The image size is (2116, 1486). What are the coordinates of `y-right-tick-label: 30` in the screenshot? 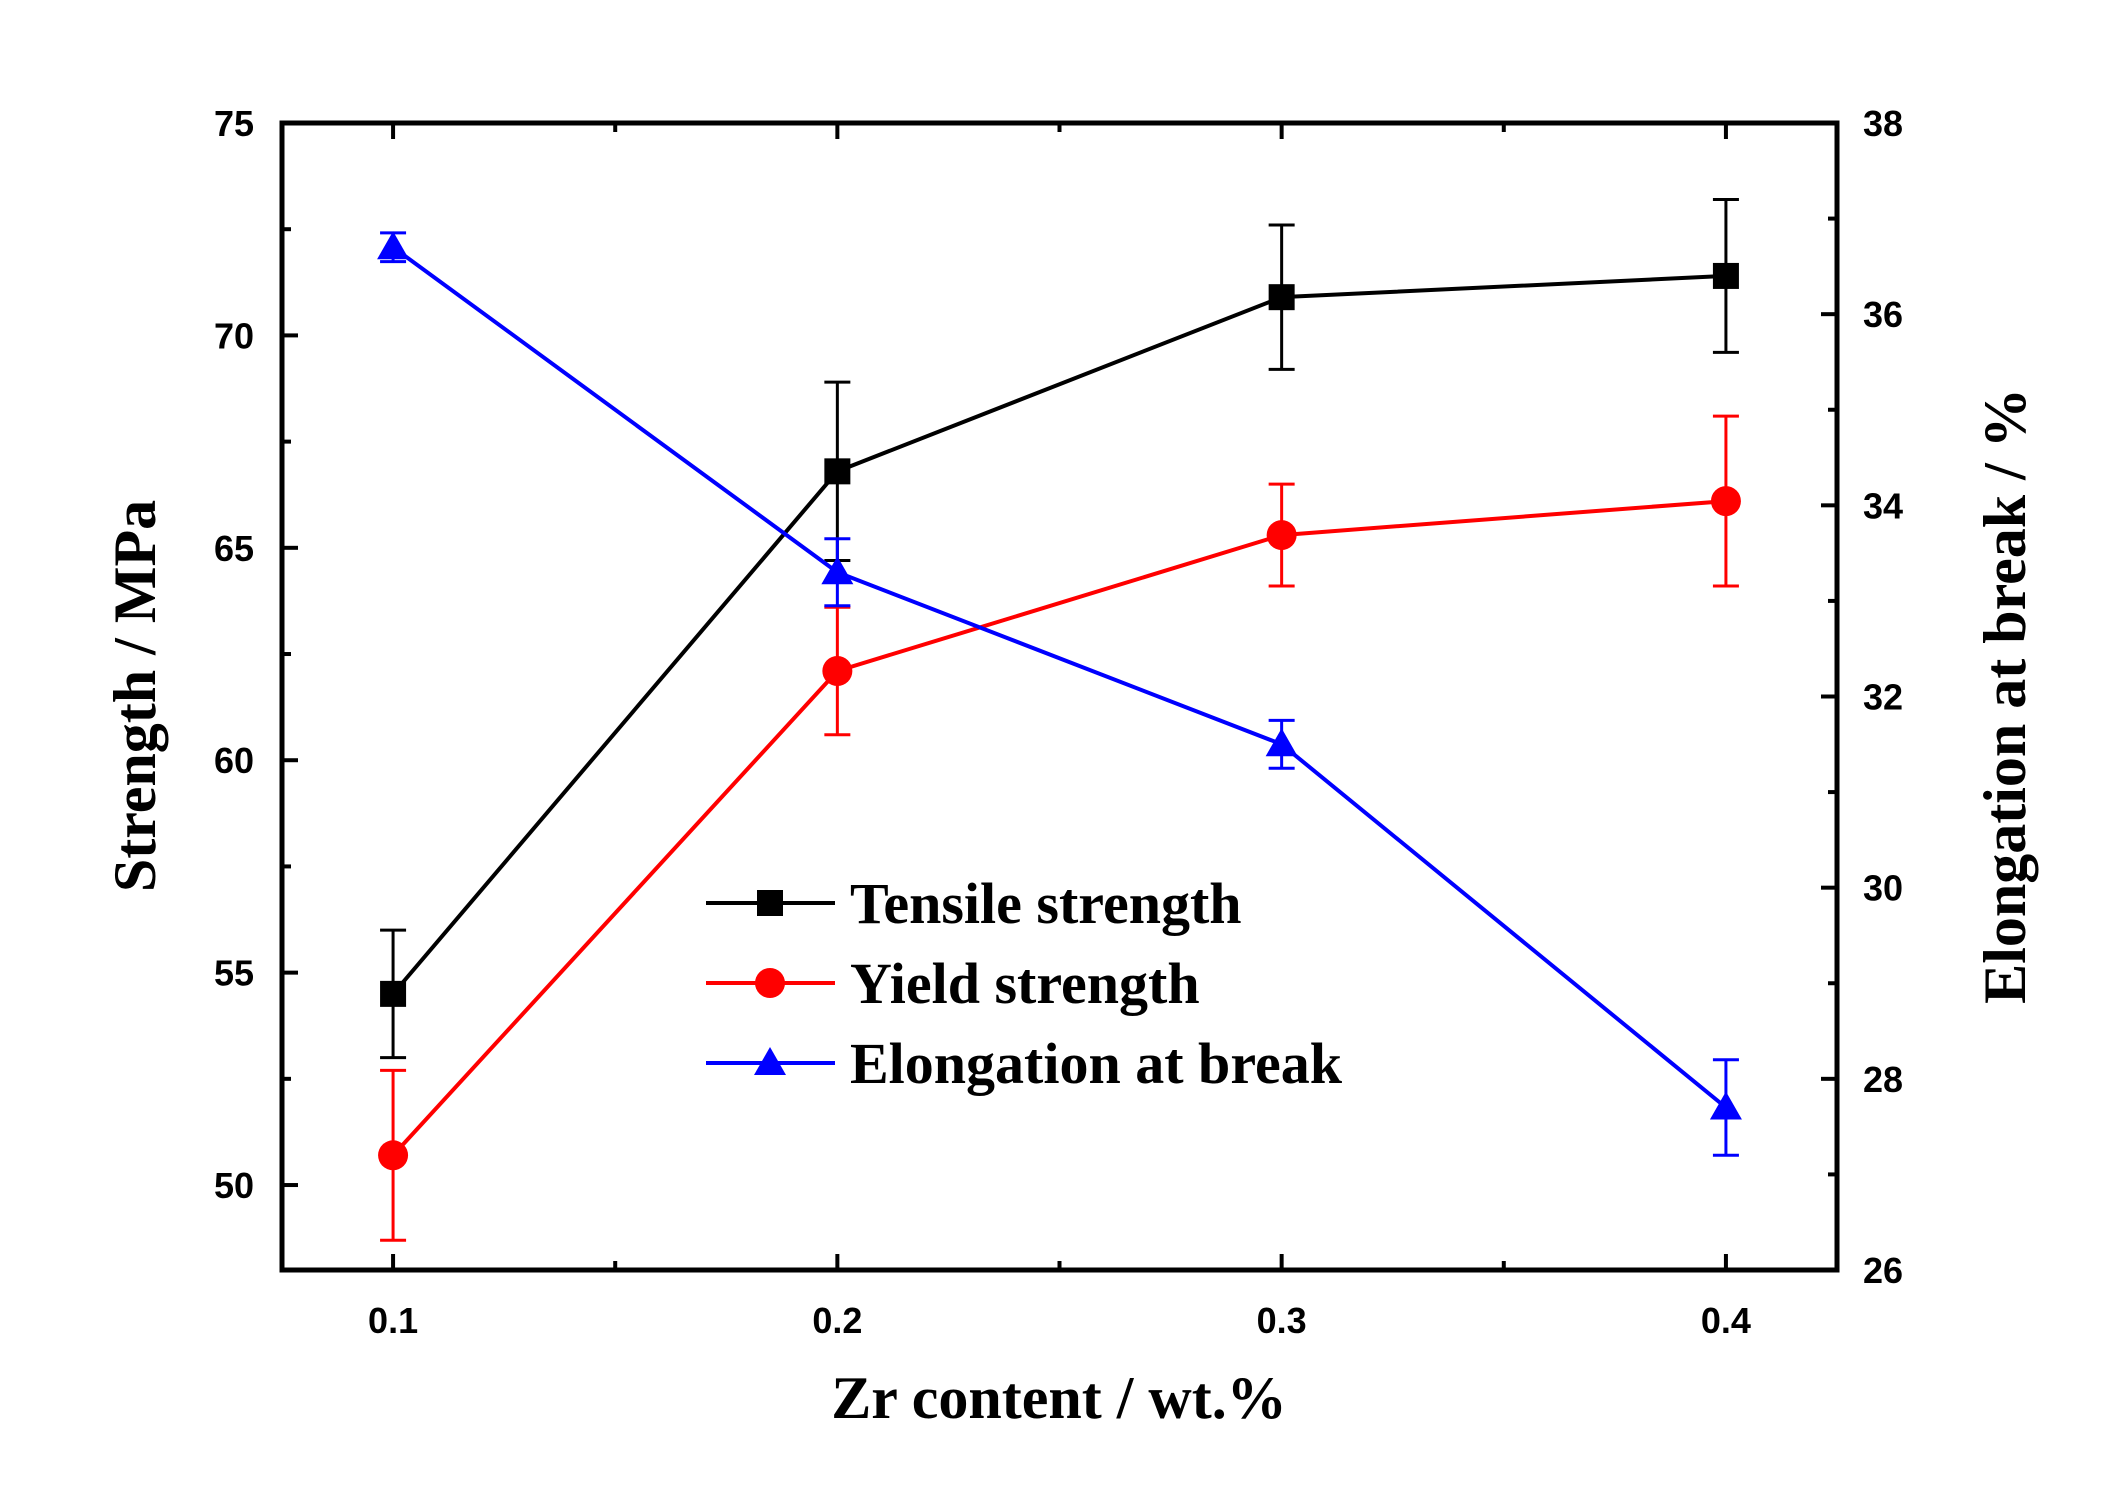 It's located at (1883, 888).